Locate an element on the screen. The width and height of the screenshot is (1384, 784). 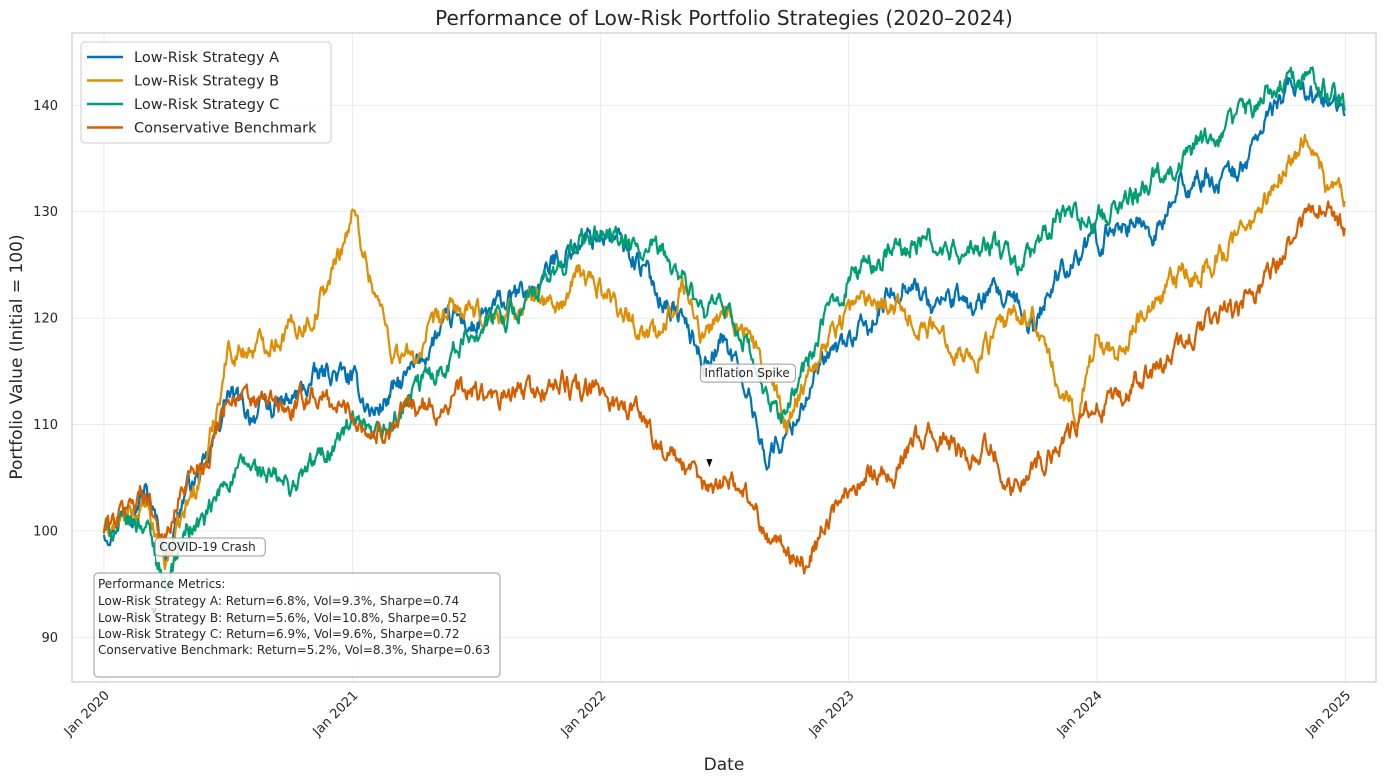
metrics-box-frame is located at coordinates (297, 625).